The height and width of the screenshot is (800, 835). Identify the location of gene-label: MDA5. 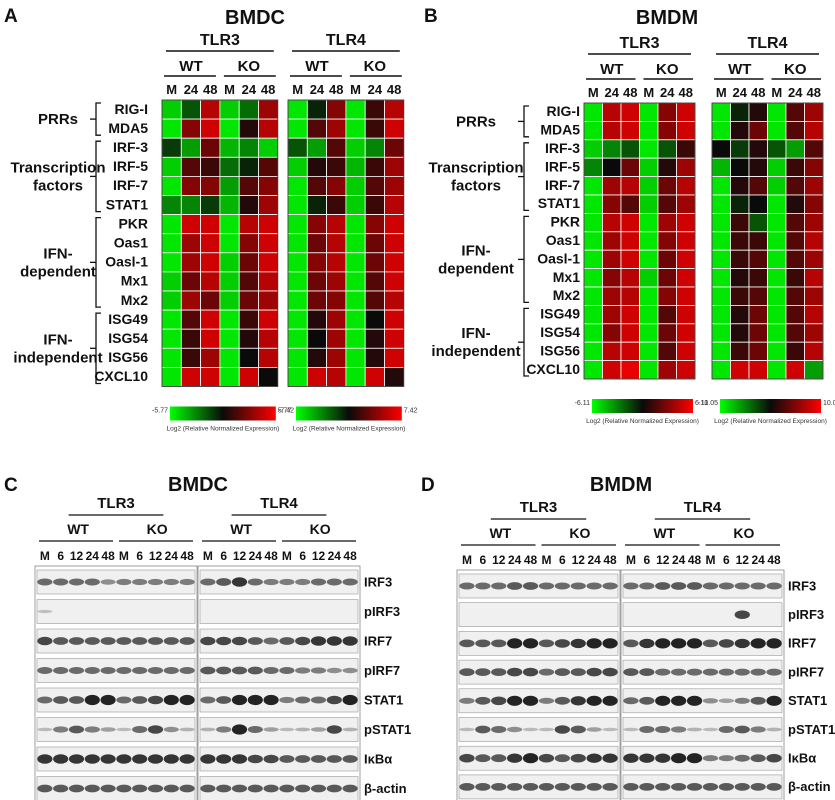
(128, 128).